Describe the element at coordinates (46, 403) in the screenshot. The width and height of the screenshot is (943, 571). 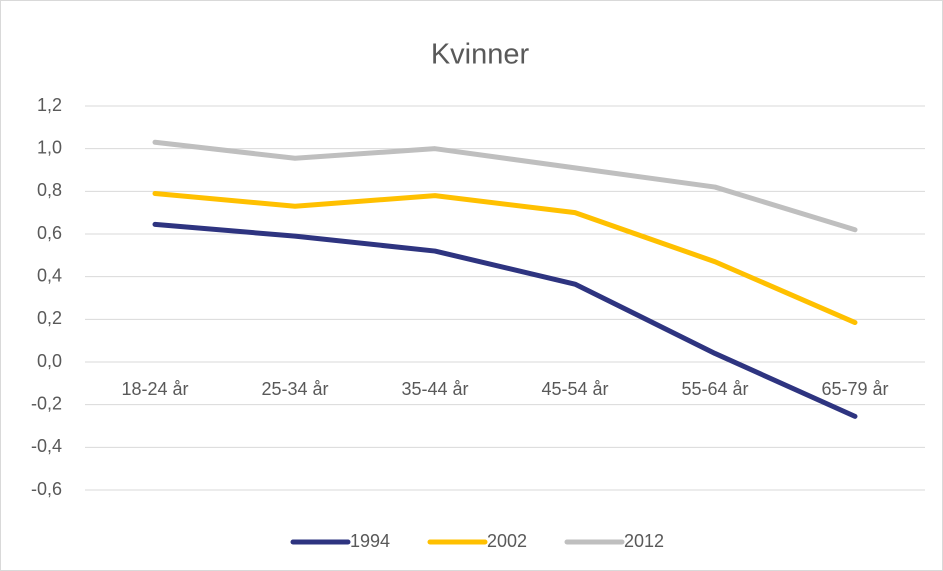
I see `y-tick-label: -0,2` at that location.